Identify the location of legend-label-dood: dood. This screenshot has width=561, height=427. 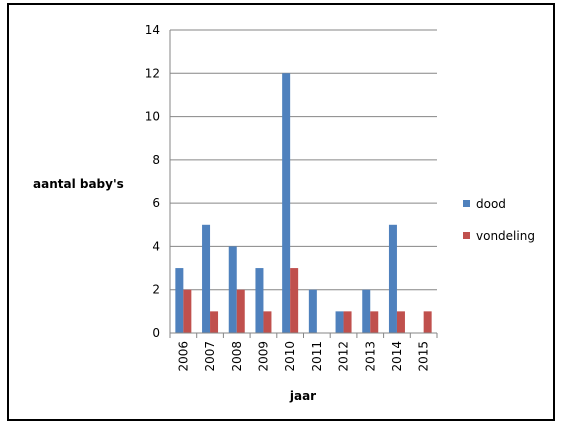
(491, 204).